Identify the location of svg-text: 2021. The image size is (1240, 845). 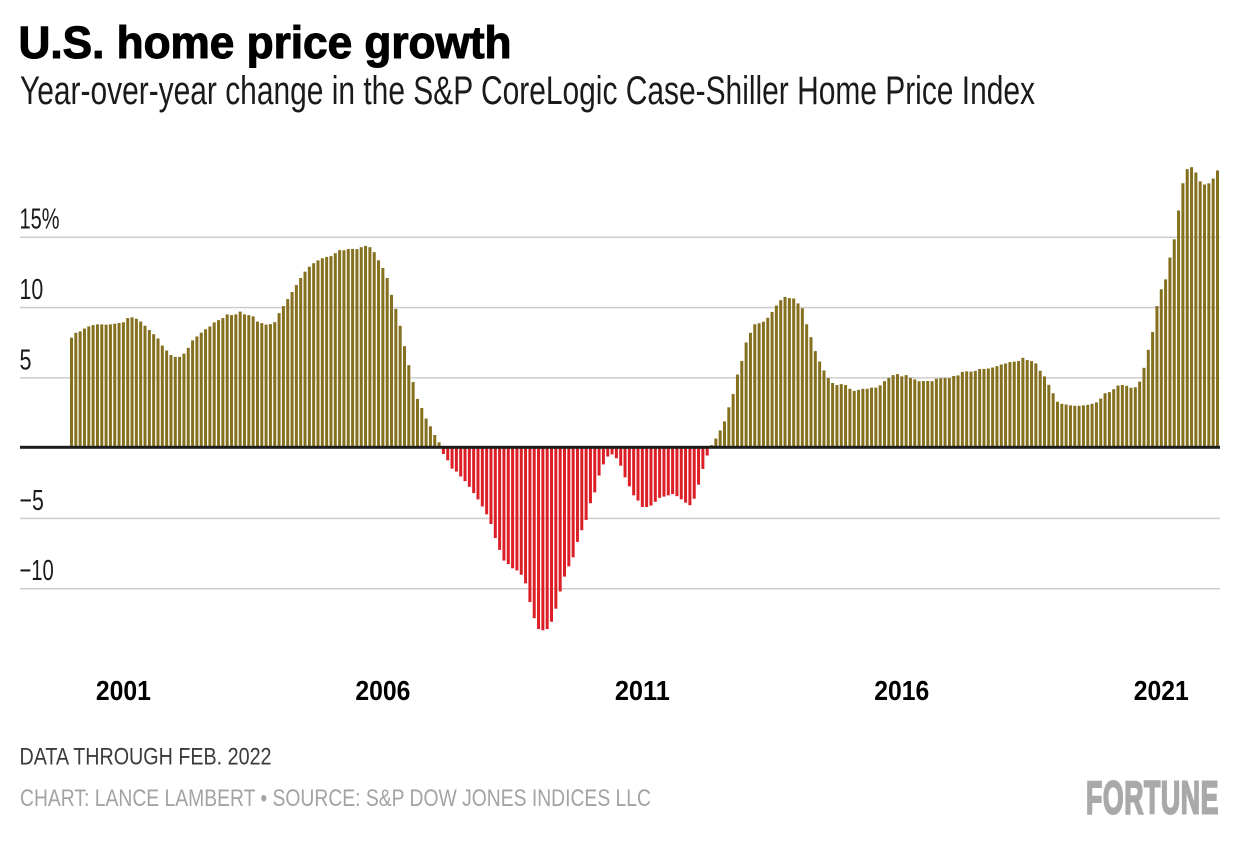
(1161, 690).